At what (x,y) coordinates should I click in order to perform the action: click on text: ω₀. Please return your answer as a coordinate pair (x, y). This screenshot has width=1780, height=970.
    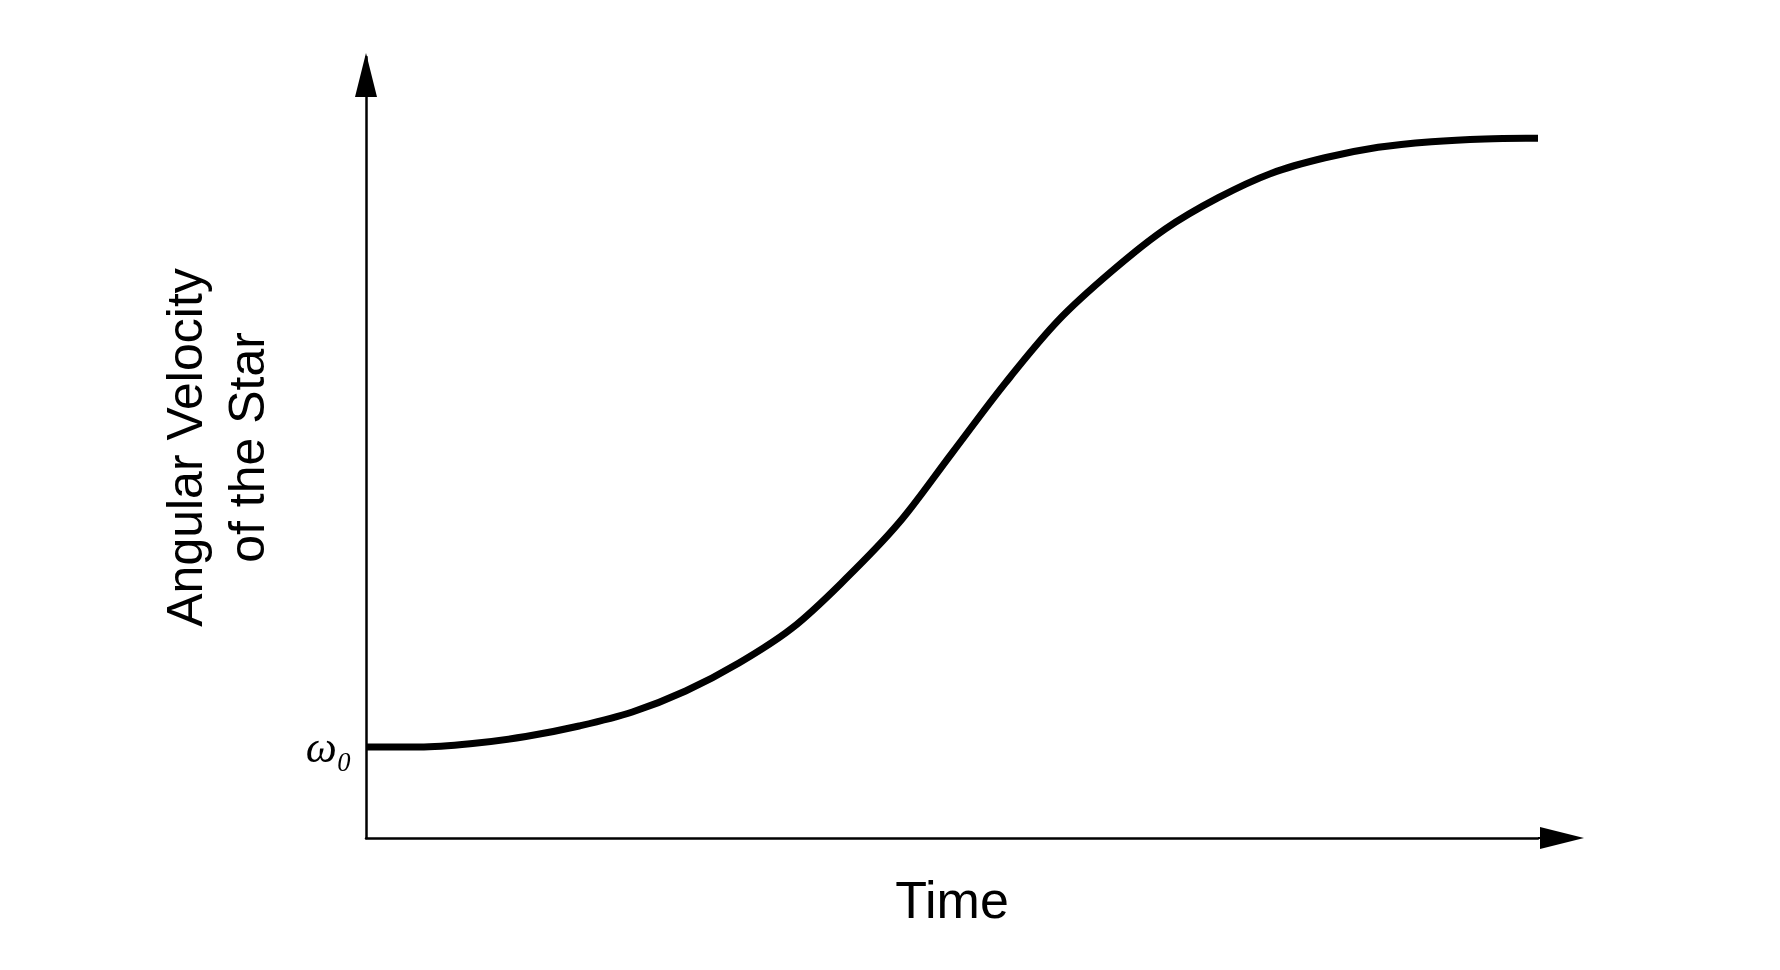
    Looking at the image, I should click on (328, 747).